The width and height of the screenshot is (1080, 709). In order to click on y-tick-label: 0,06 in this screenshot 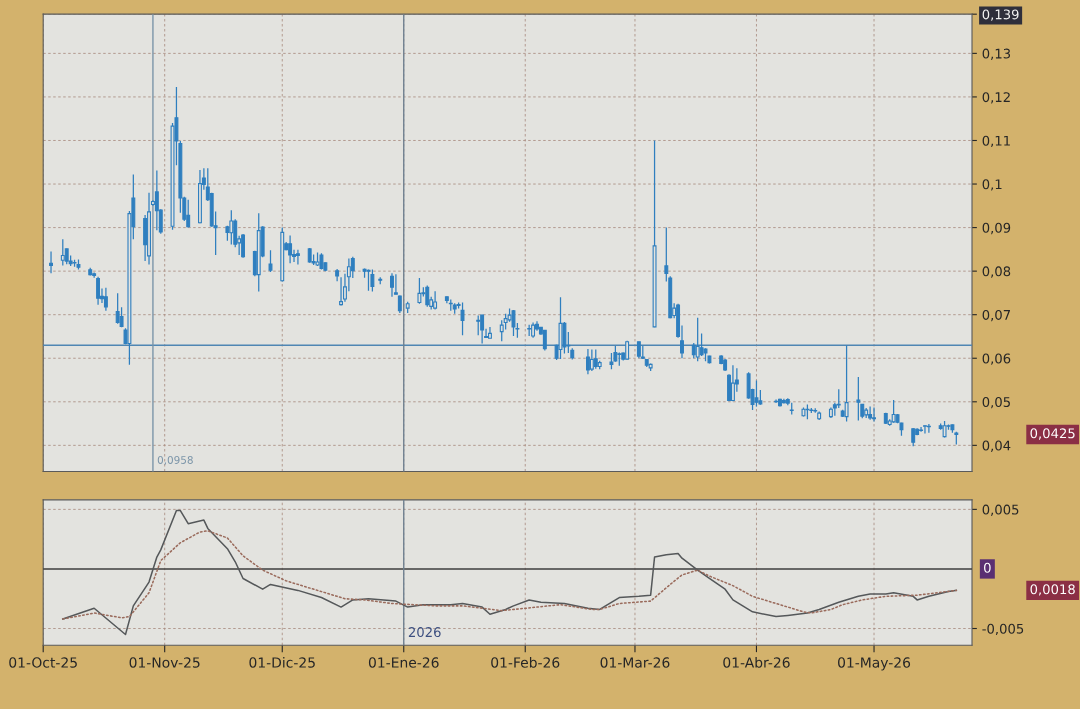, I will do `click(996, 359)`.